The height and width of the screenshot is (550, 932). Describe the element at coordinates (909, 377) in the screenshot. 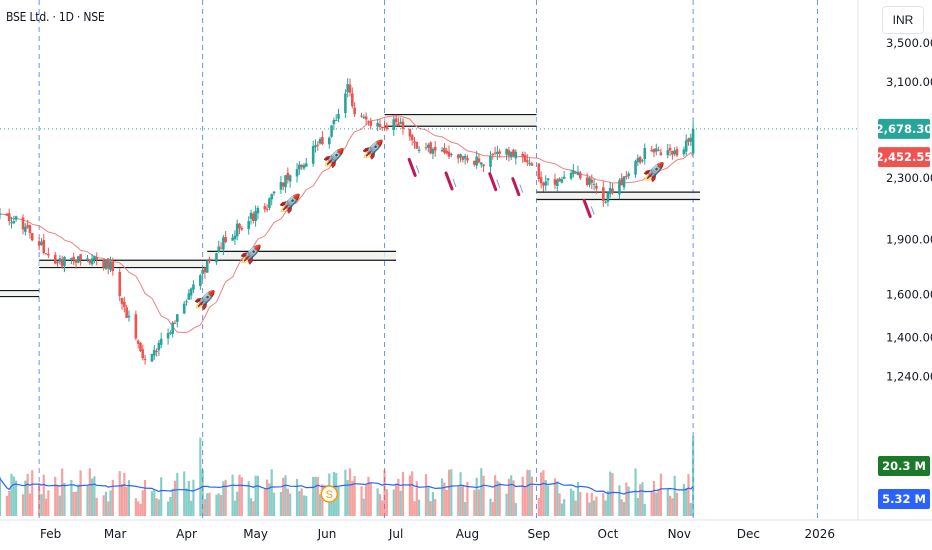

I see `y-tick-label: 1,240.00` at that location.